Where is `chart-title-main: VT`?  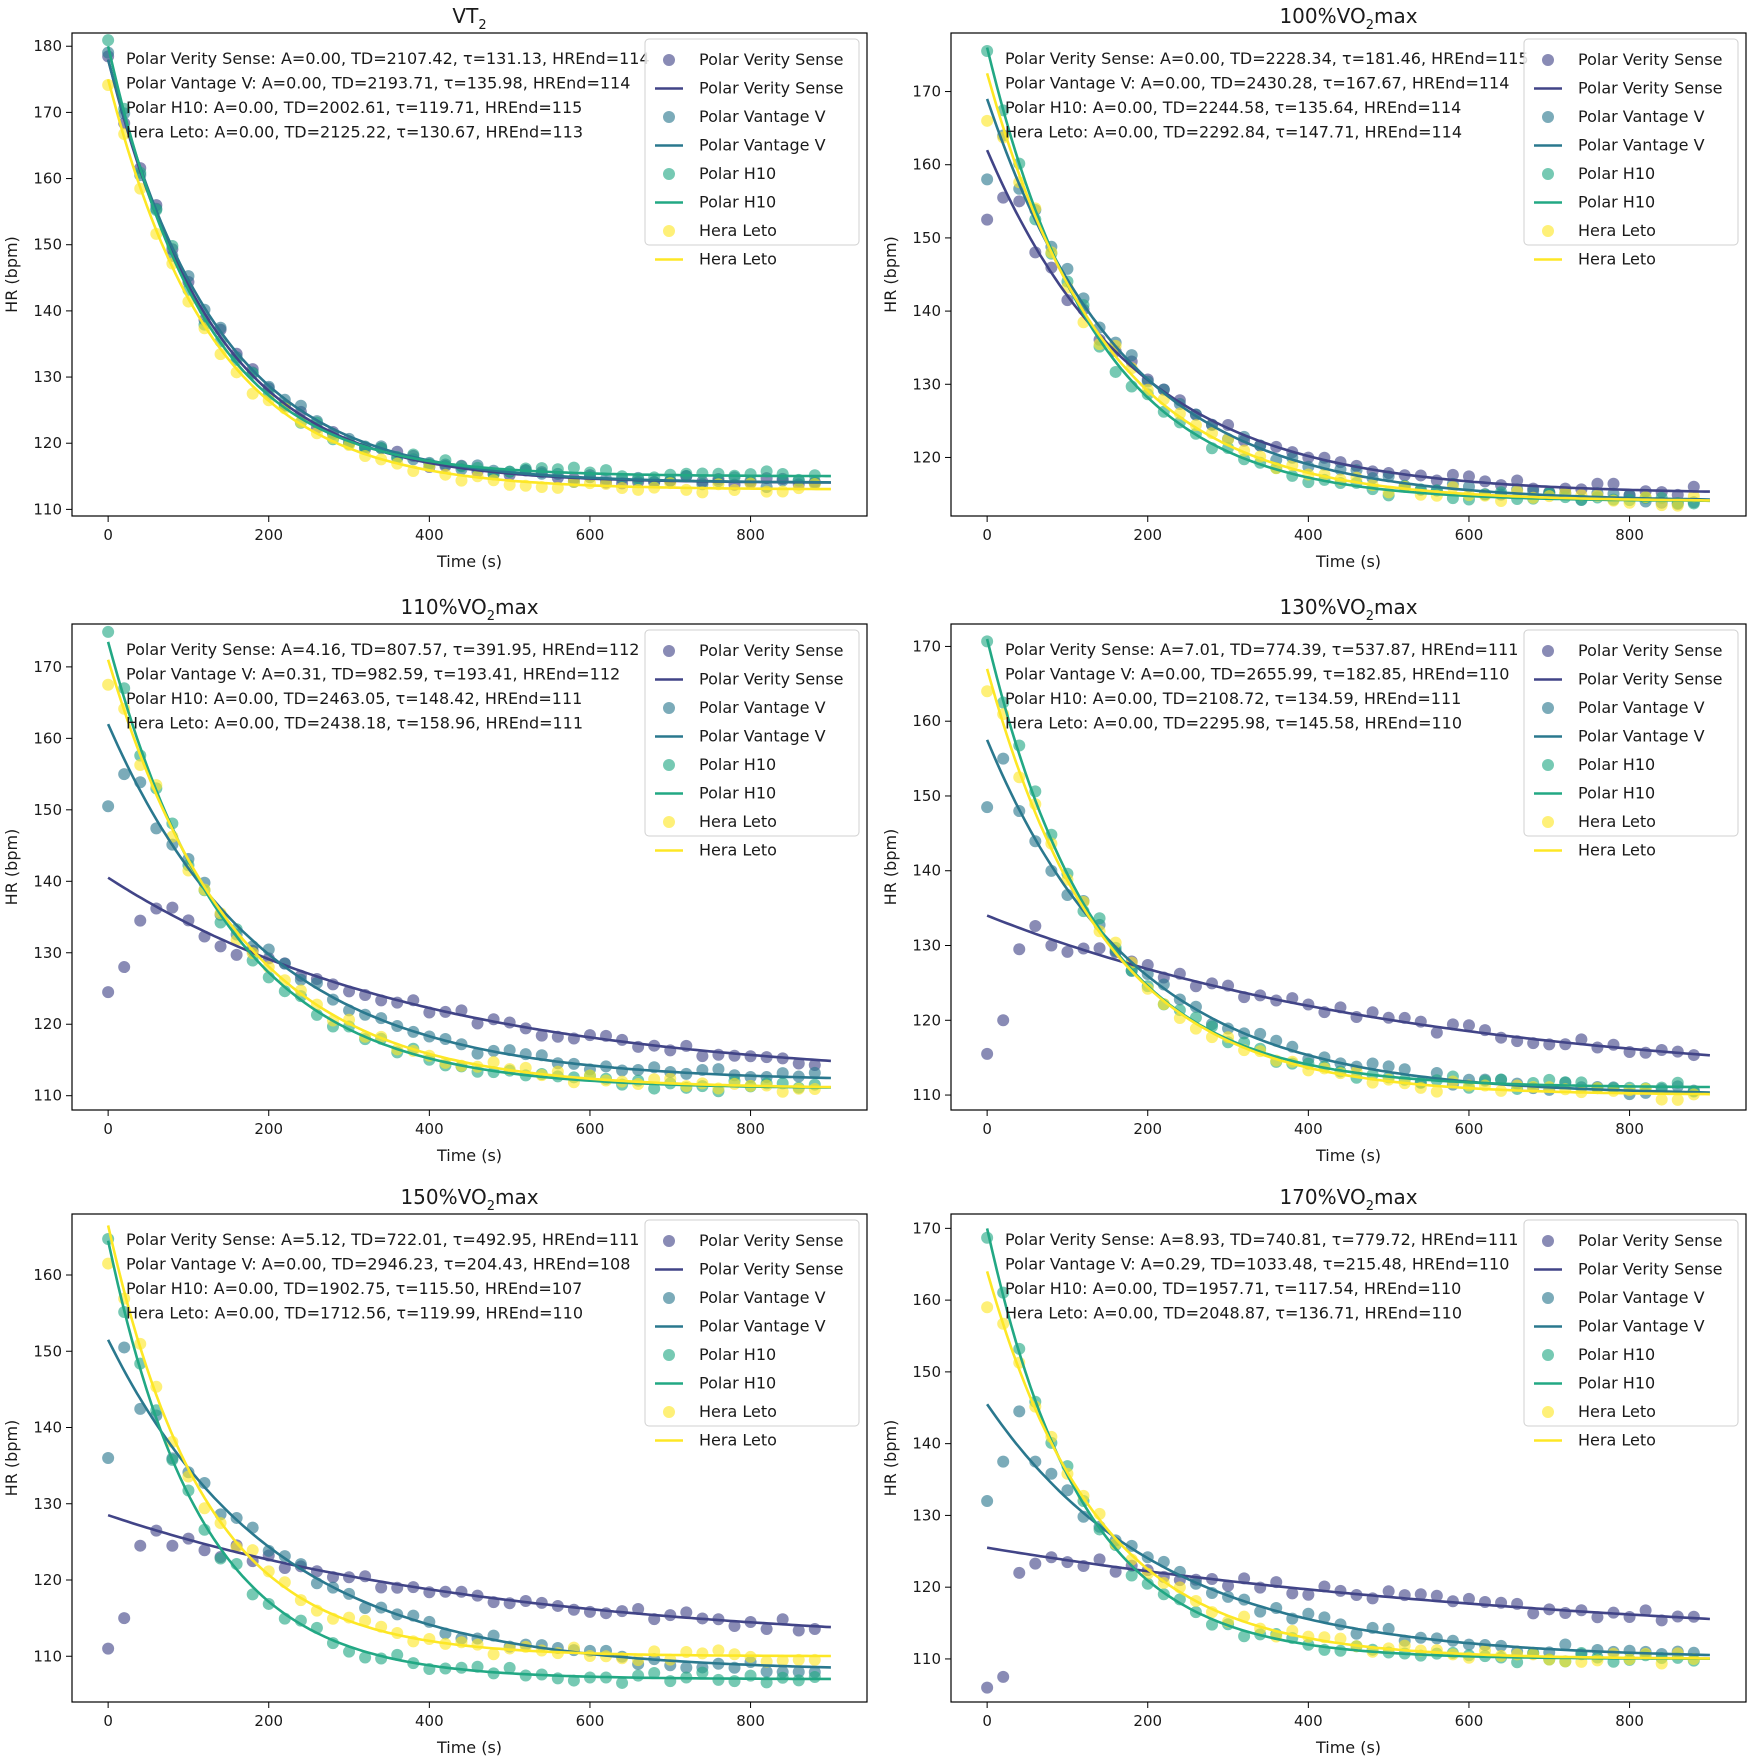 chart-title-main: VT is located at coordinates (465, 16).